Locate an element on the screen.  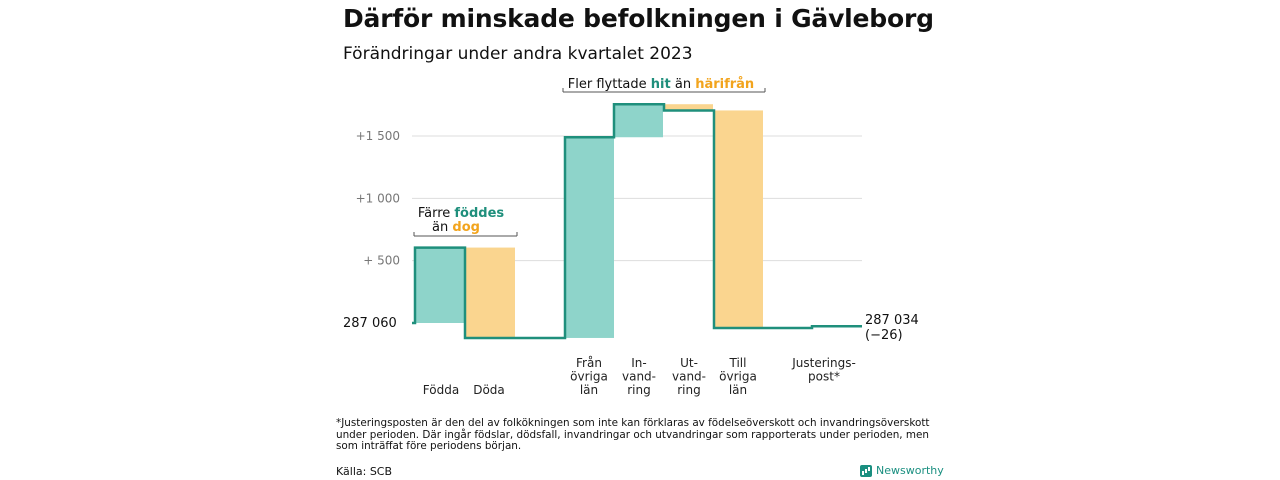
annotation-part: föddes is located at coordinates (479, 213).